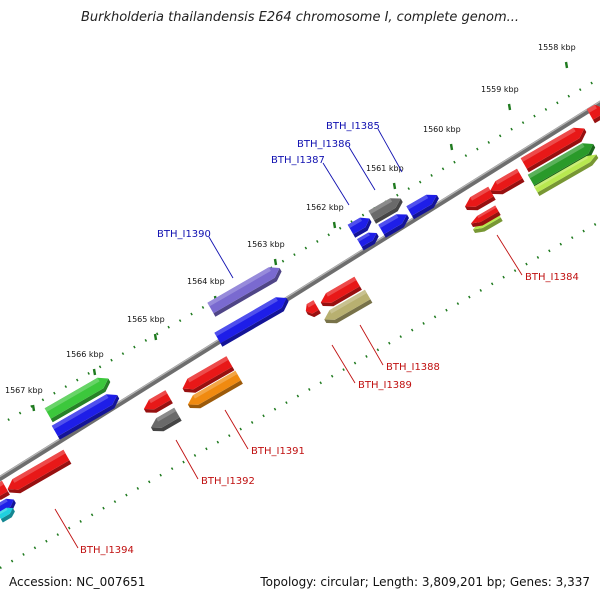  I want to click on gene-bth-i1390-side, so click(247, 292).